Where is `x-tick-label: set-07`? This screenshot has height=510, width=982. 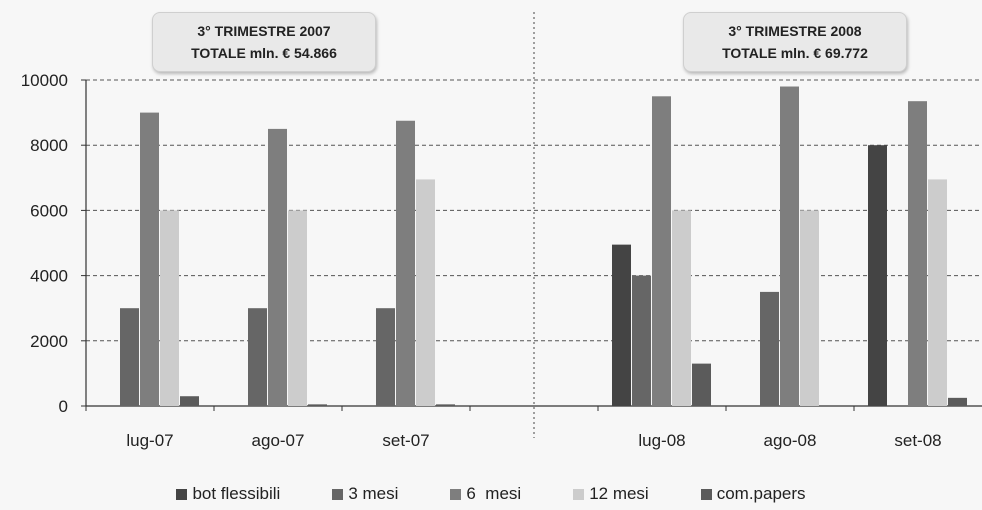
x-tick-label: set-07 is located at coordinates (405, 440).